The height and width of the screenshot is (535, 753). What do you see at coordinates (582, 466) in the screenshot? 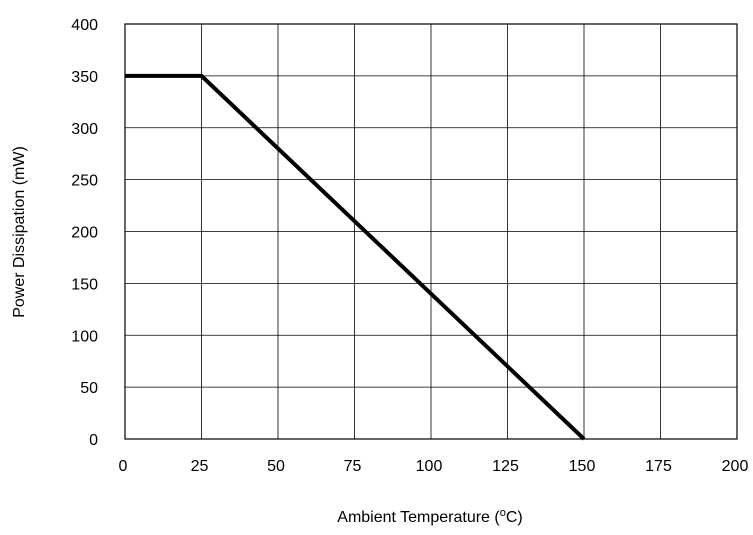
I see `x-tick-label: 150` at bounding box center [582, 466].